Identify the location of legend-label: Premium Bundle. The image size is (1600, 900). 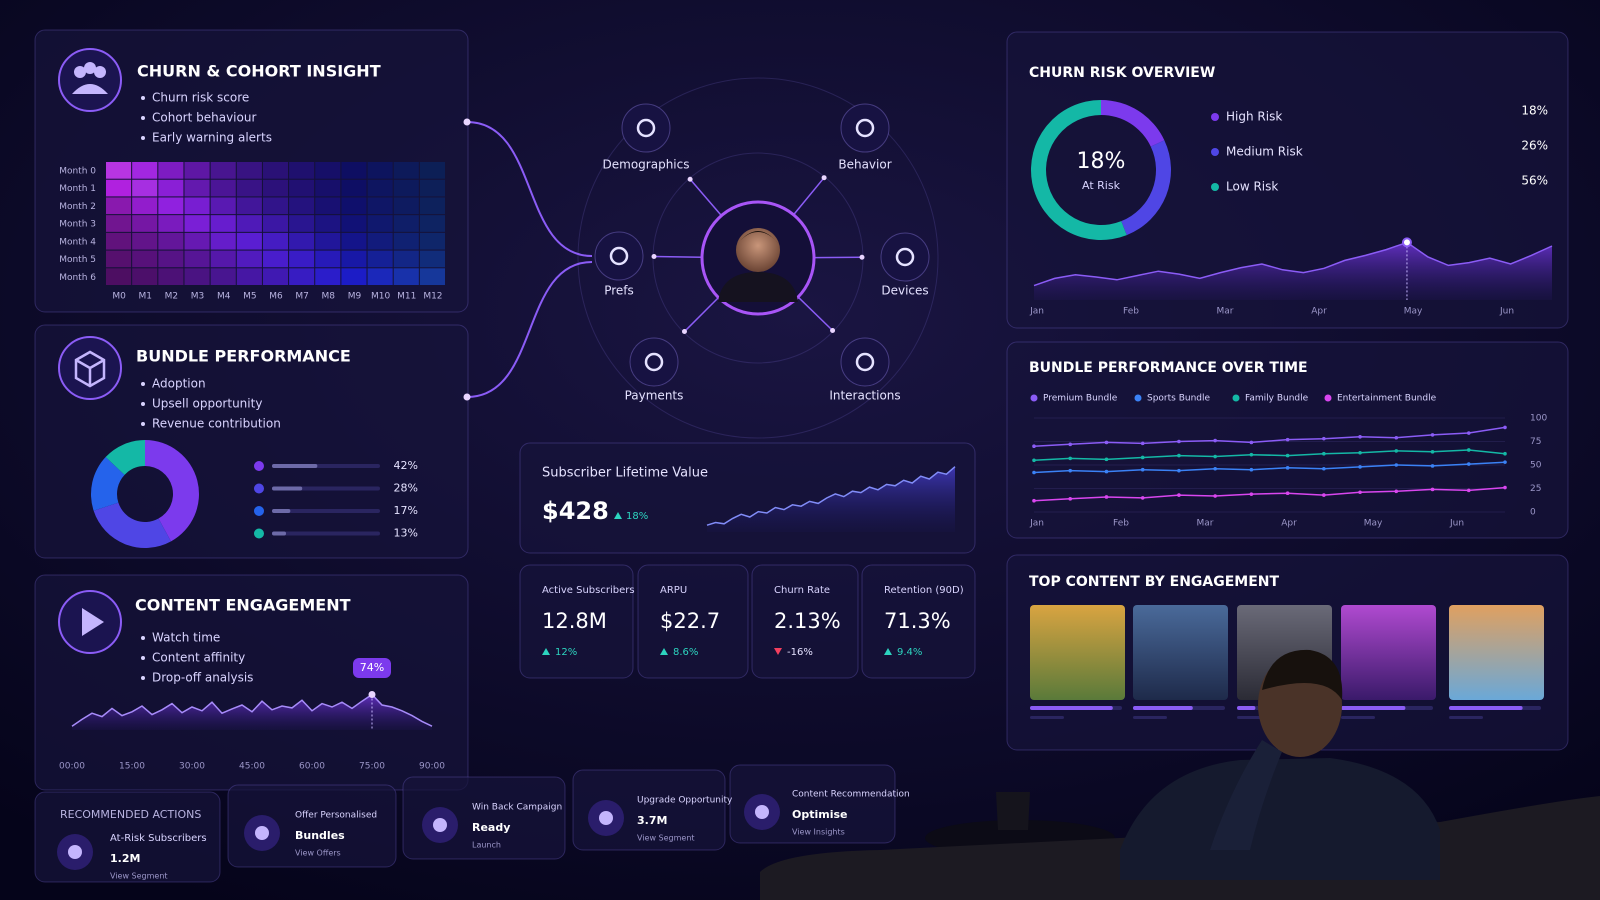
(1080, 399).